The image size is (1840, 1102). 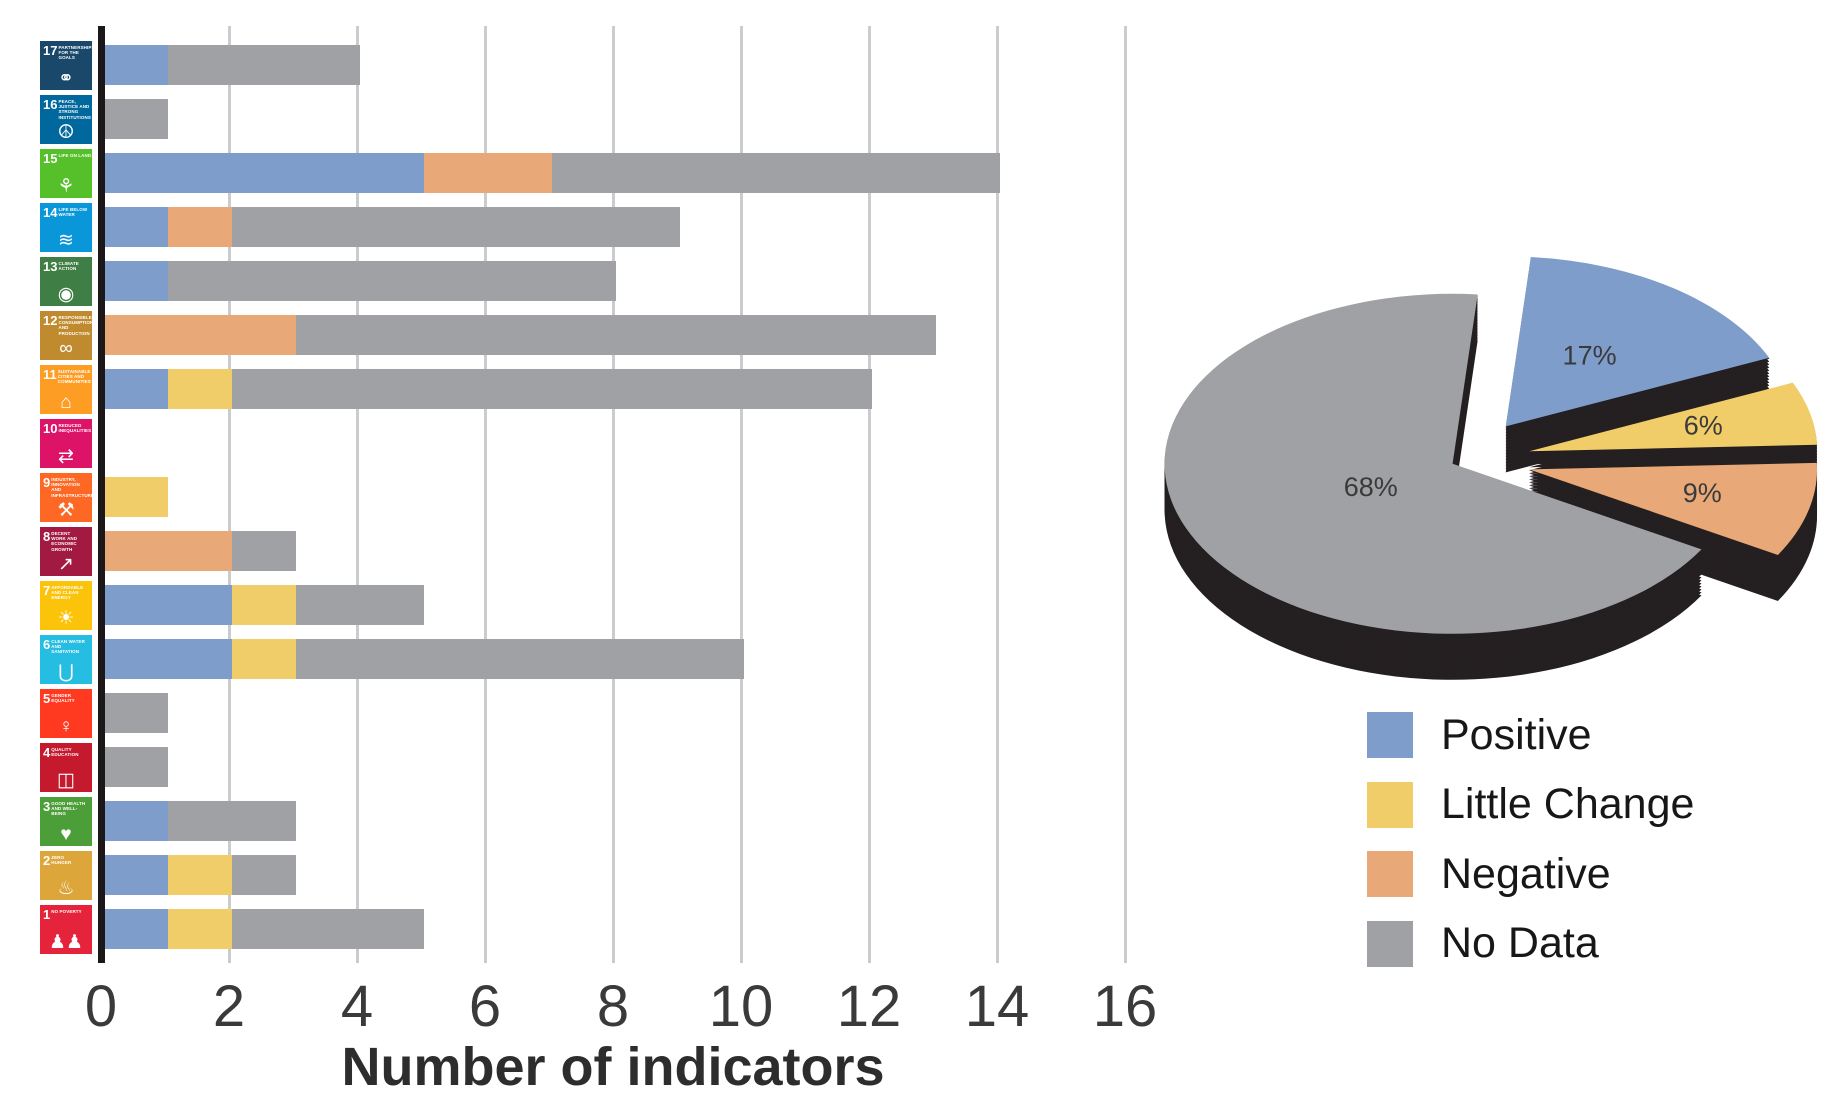 I want to click on fish-waves-icon: ≋, so click(x=66, y=240).